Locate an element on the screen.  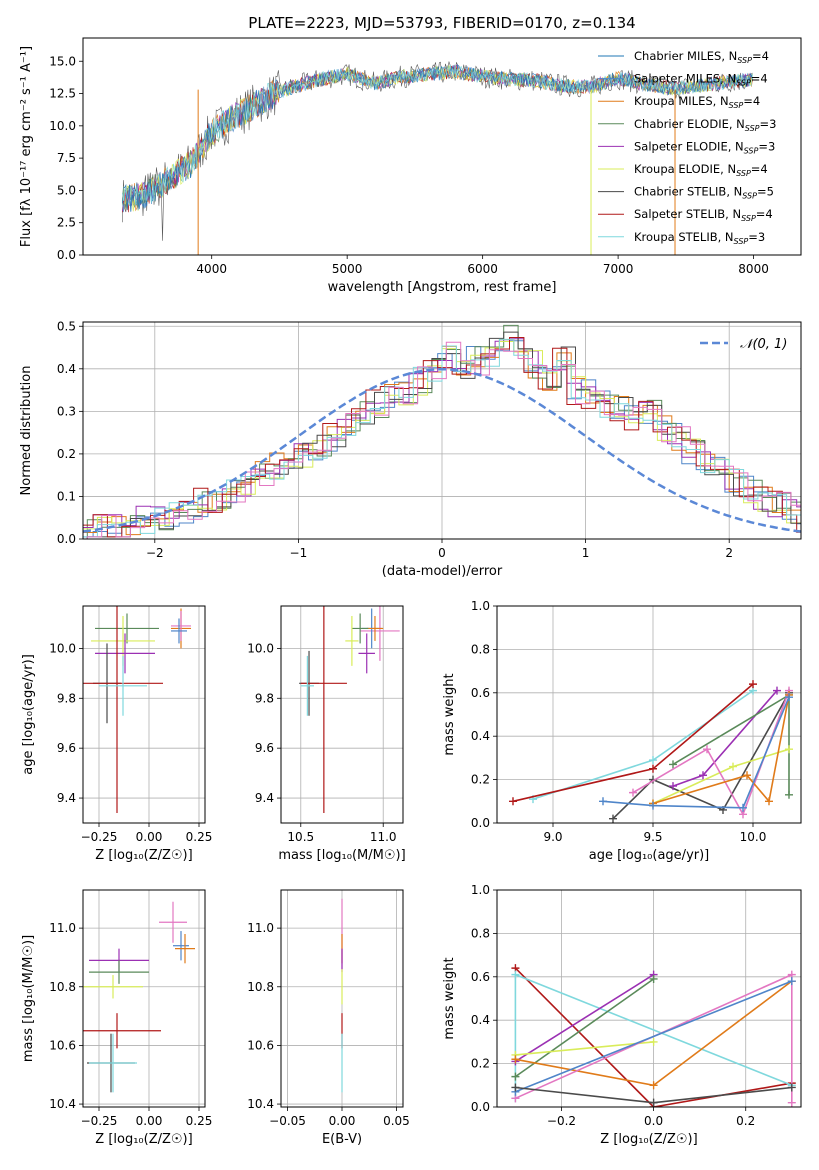
x-tick-label: 0.25 is located at coordinates (199, 1121).